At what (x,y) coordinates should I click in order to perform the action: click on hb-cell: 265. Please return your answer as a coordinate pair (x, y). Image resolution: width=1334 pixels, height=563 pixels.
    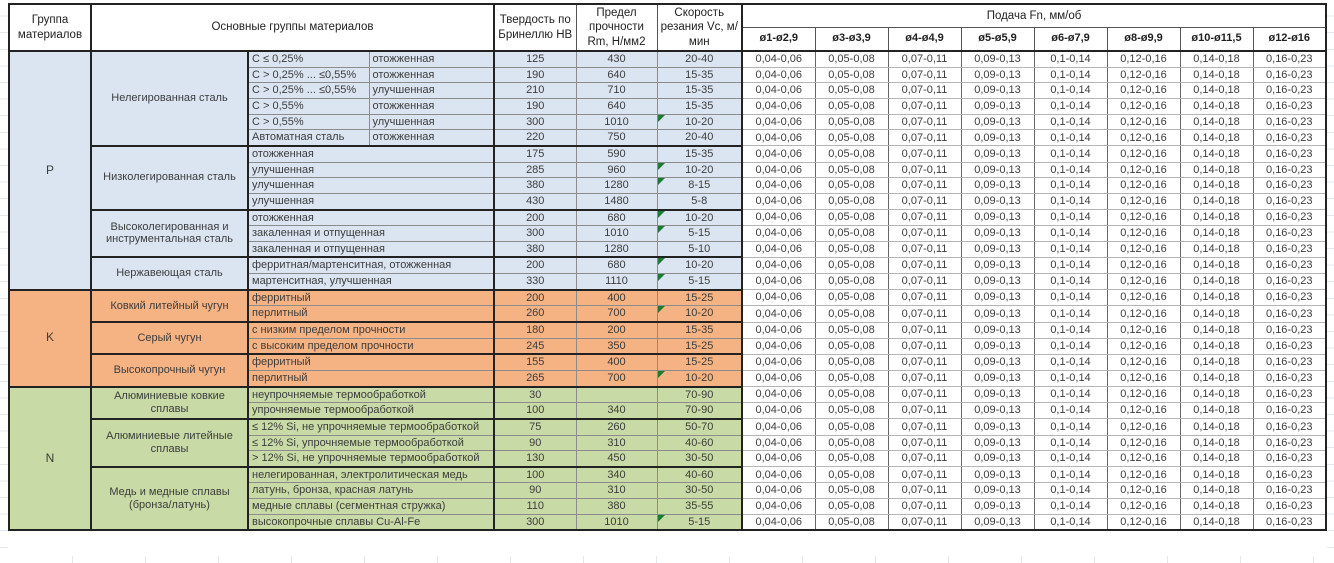
    Looking at the image, I should click on (535, 378).